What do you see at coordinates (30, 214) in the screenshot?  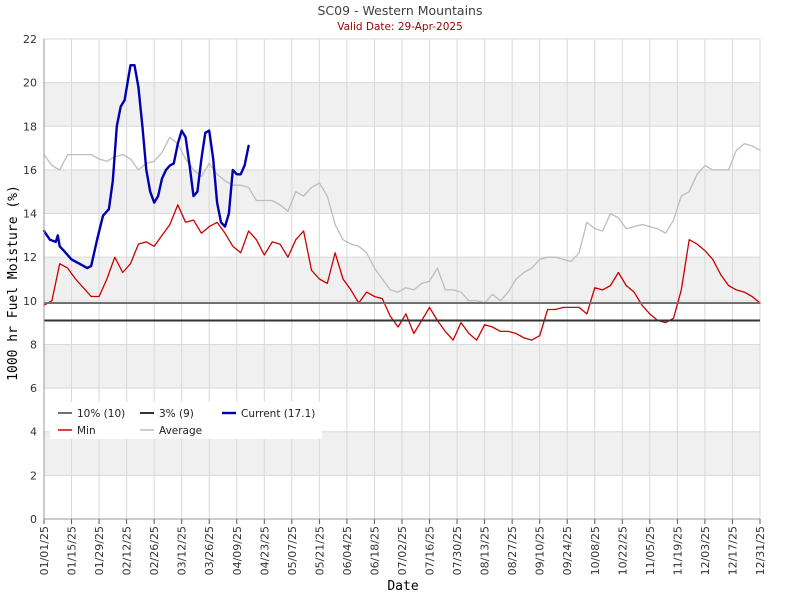 I see `y-tick-label: 14` at bounding box center [30, 214].